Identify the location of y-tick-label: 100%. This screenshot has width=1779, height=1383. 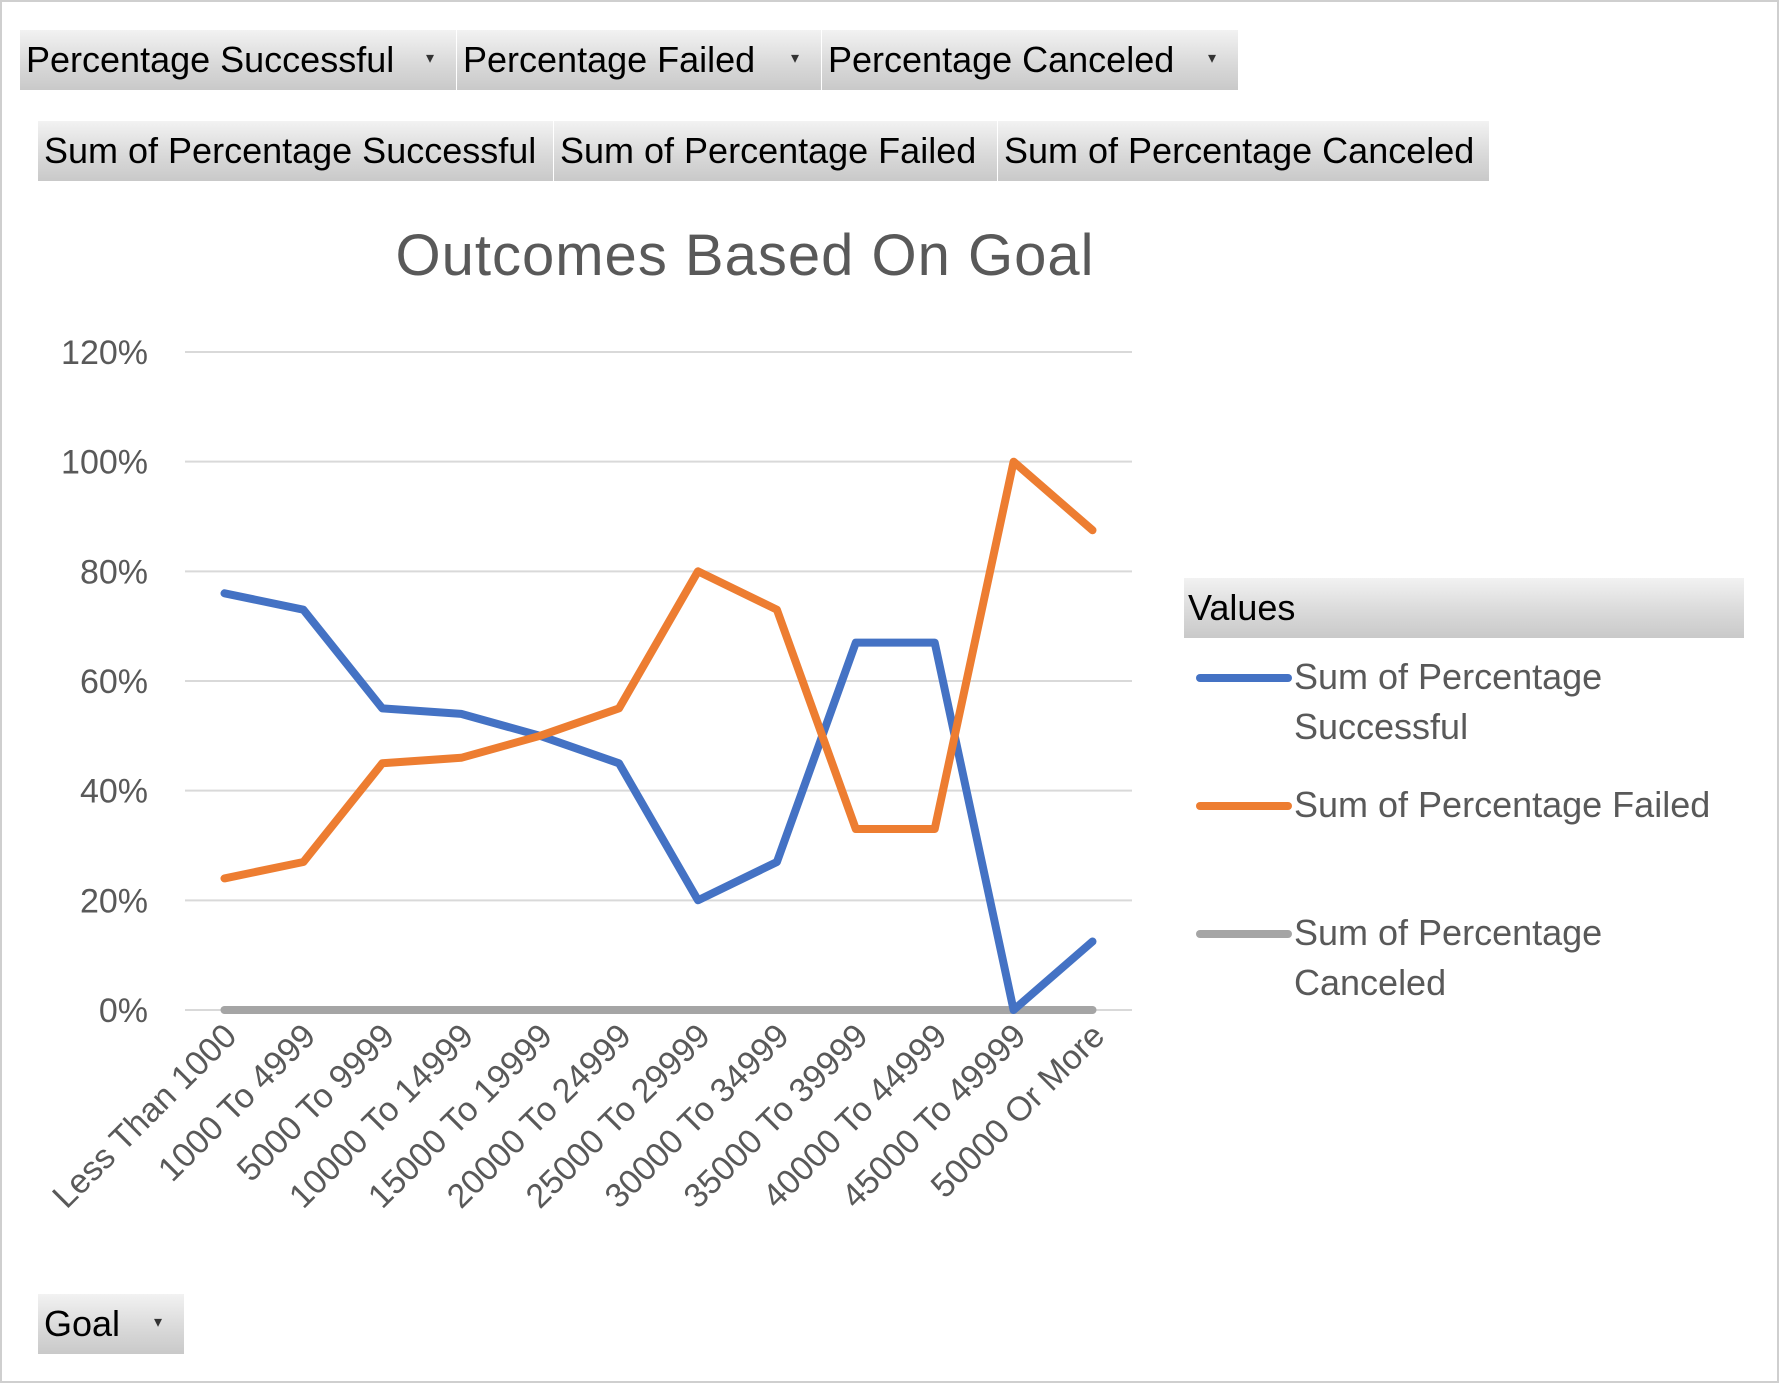
(104, 463).